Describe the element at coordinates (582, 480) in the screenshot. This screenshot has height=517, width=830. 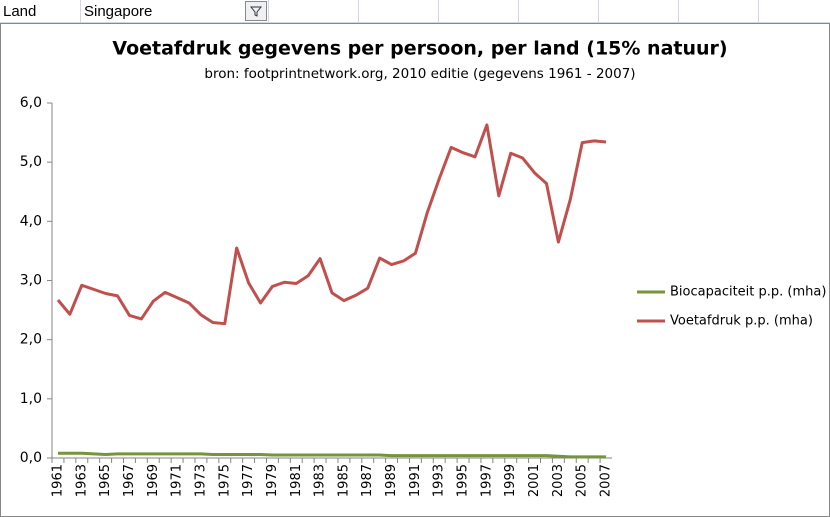
I see `x-tick-label: 2005` at that location.